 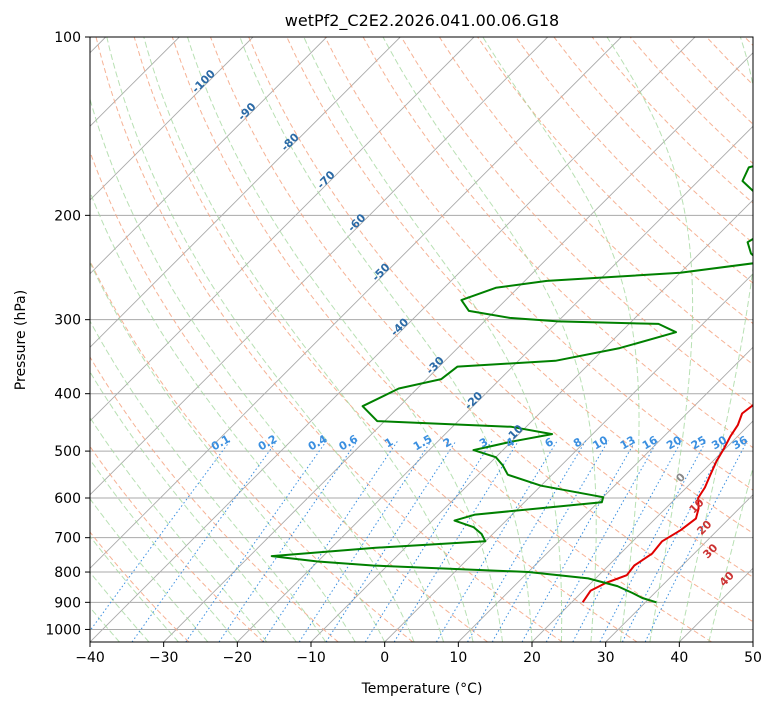 I want to click on x-tick-label: −40, so click(x=90, y=658).